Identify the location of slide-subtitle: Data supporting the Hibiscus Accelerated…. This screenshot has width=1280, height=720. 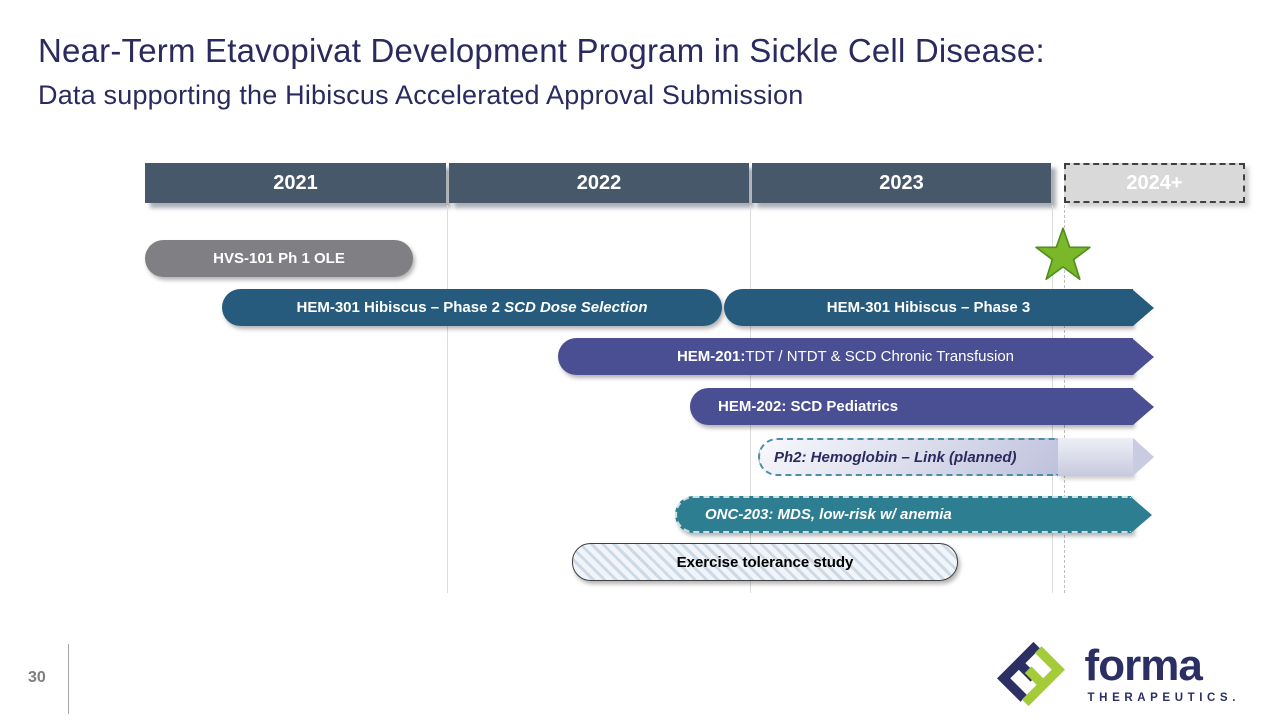
(421, 95).